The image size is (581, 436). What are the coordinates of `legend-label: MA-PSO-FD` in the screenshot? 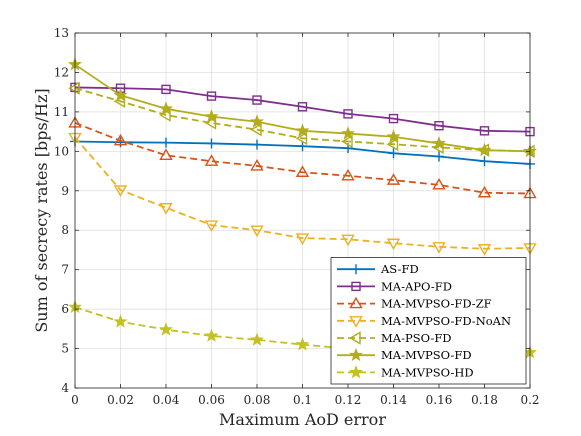 It's located at (416, 338).